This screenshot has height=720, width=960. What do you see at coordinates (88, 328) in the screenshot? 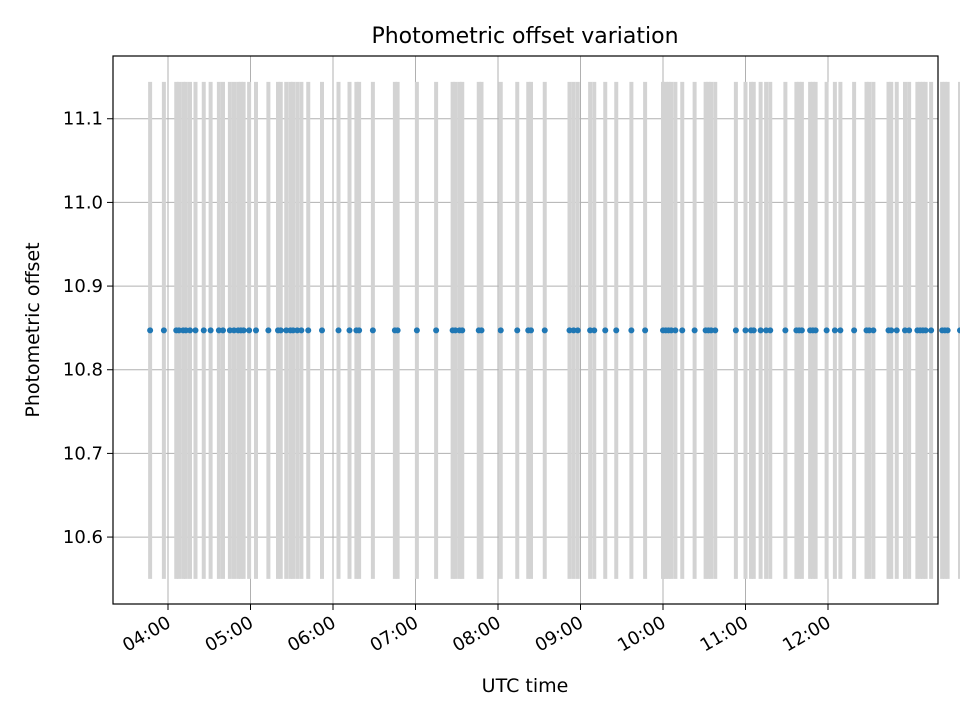
I see `y-axis-ticks: 10.6 10.7 10.8 10.9 11.0 11.1` at bounding box center [88, 328].